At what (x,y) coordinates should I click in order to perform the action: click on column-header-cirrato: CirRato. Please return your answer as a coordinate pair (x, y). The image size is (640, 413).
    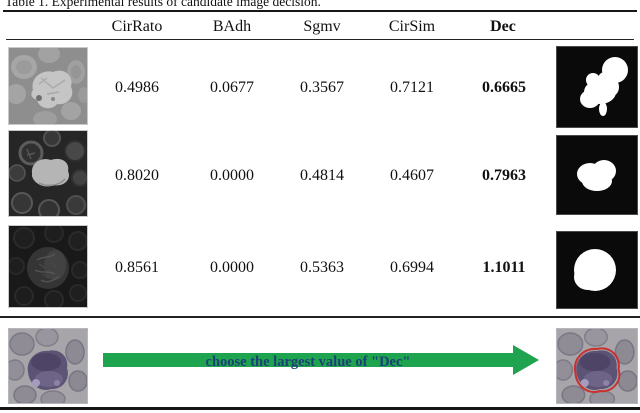
    Looking at the image, I should click on (137, 26).